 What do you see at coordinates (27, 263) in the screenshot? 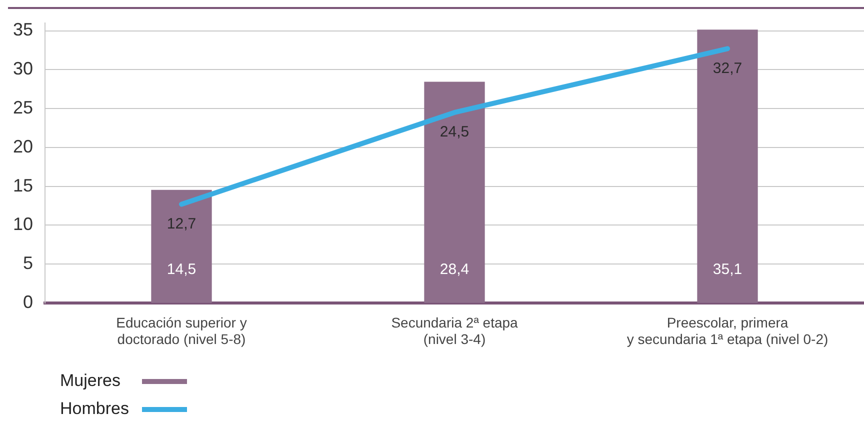
I see `y-tick-label: 5` at bounding box center [27, 263].